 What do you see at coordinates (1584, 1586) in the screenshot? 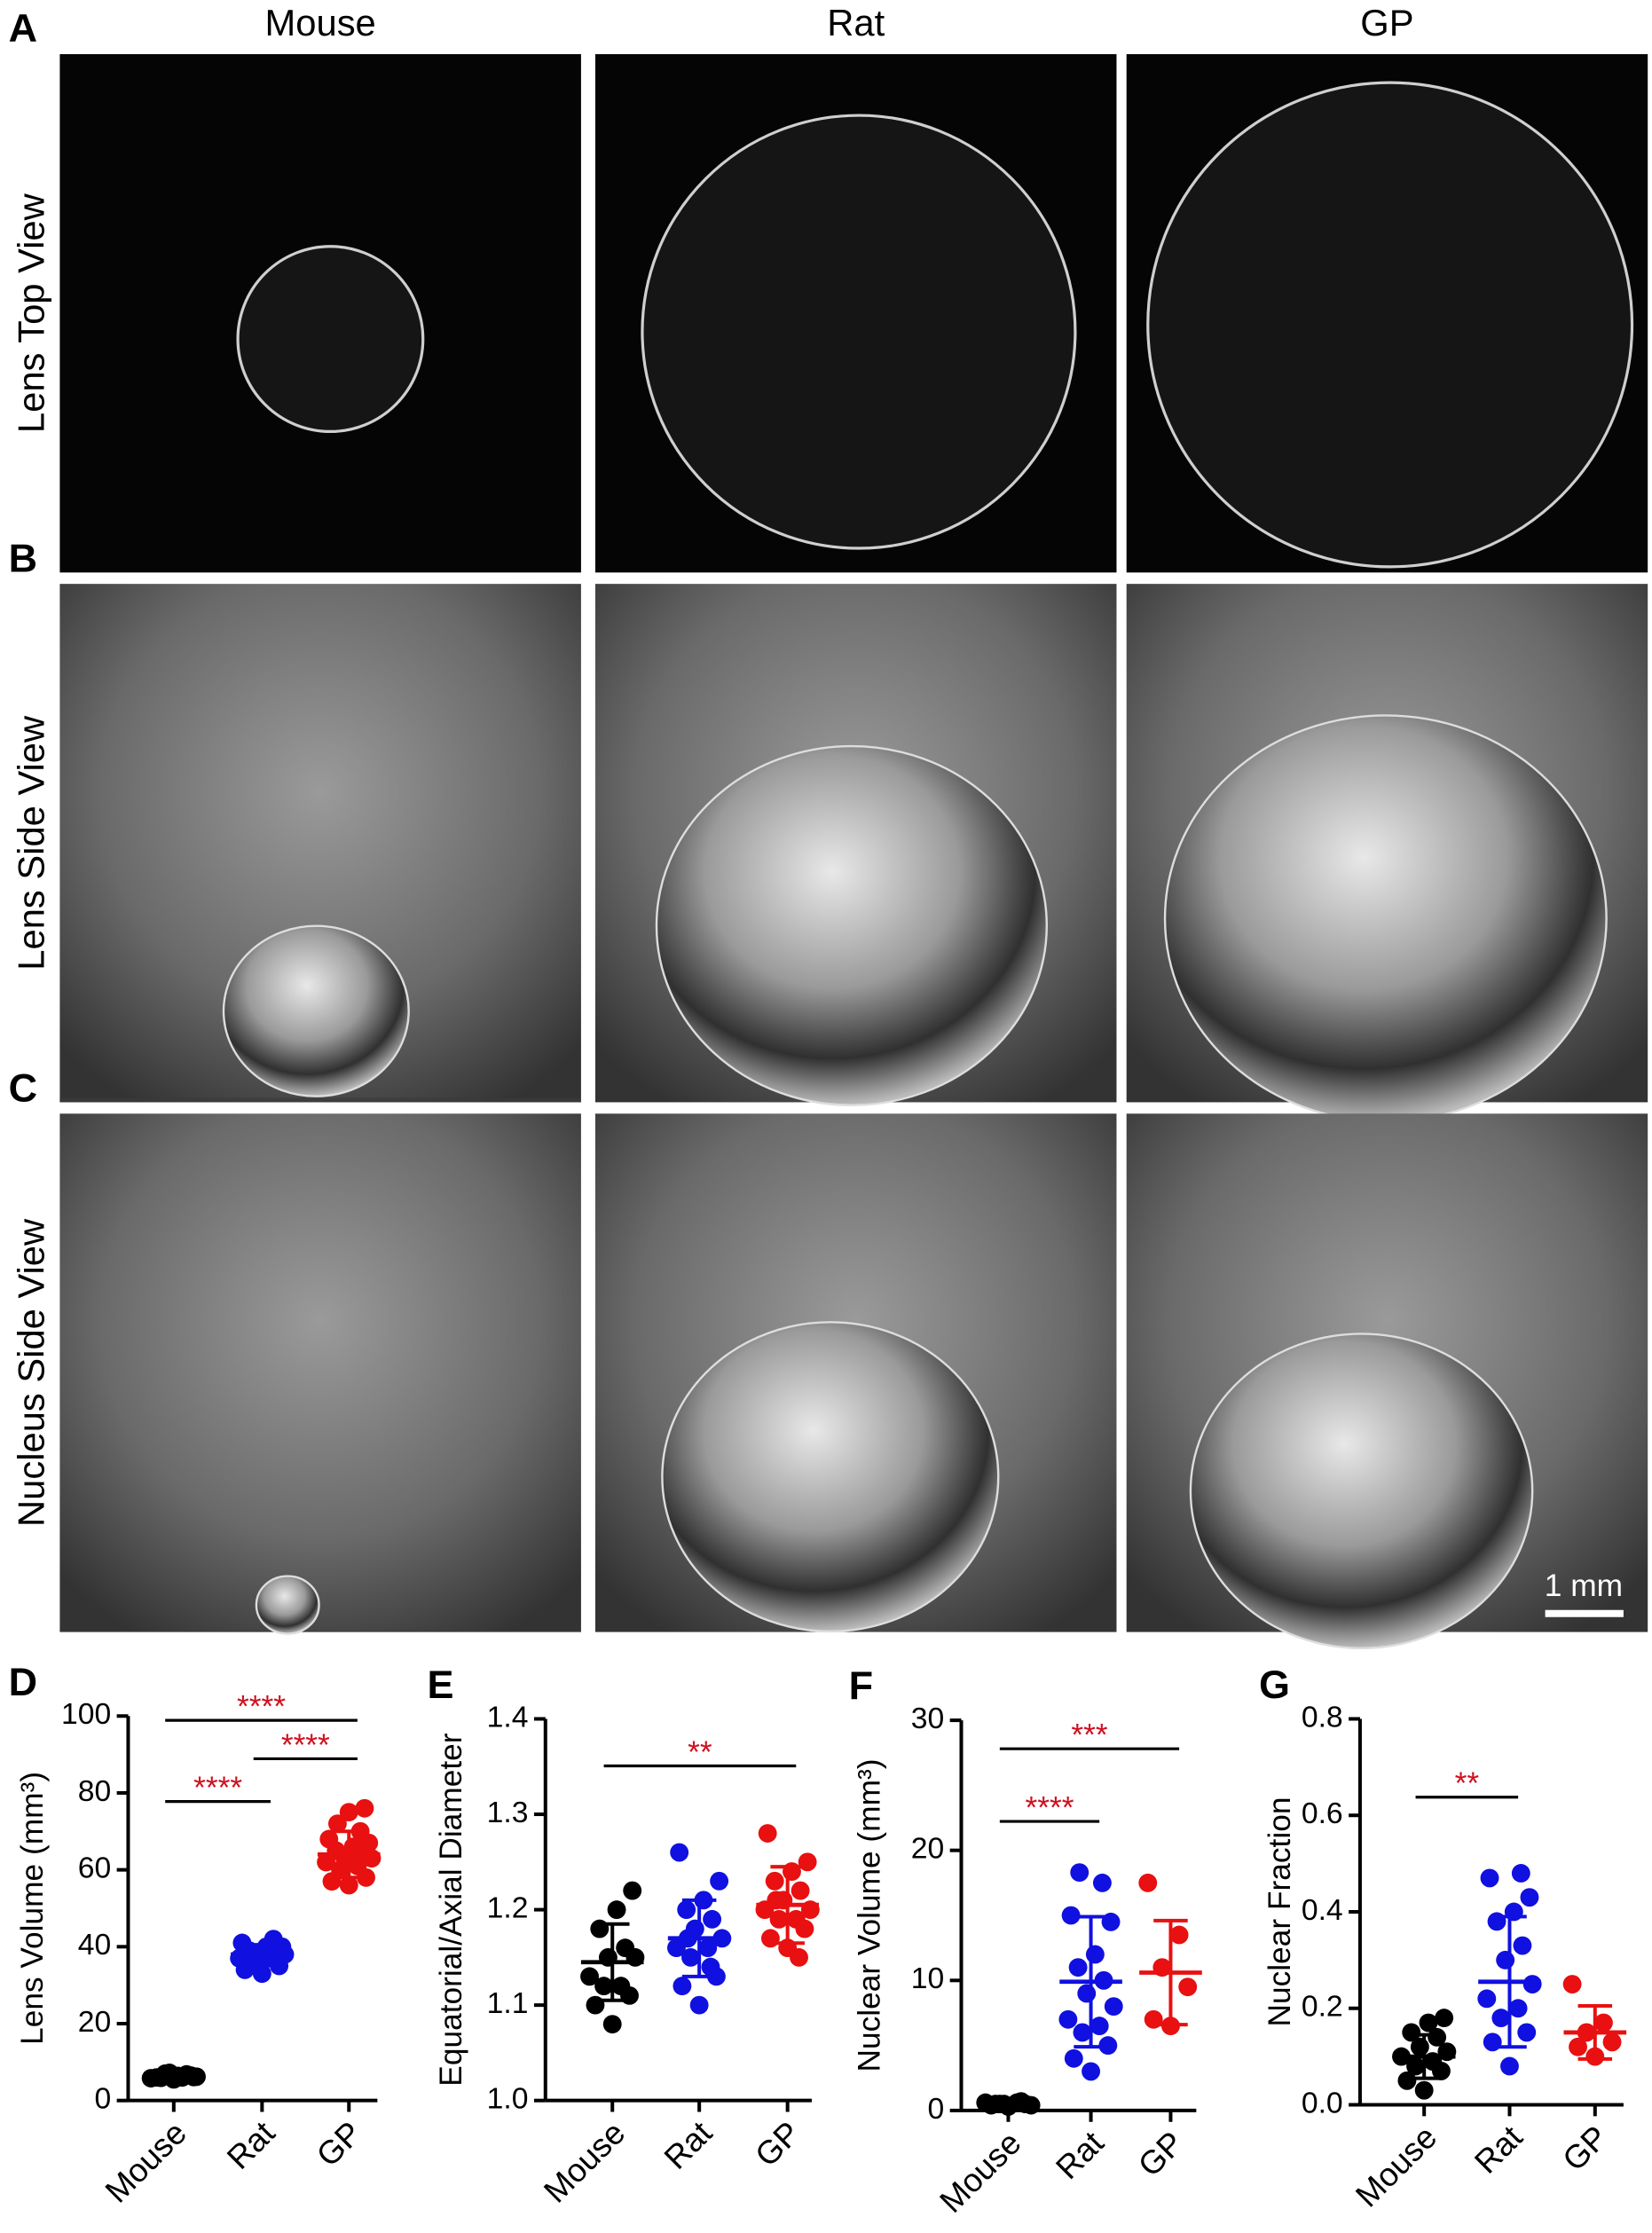
I see `scale-bar-label: 1 mm` at bounding box center [1584, 1586].